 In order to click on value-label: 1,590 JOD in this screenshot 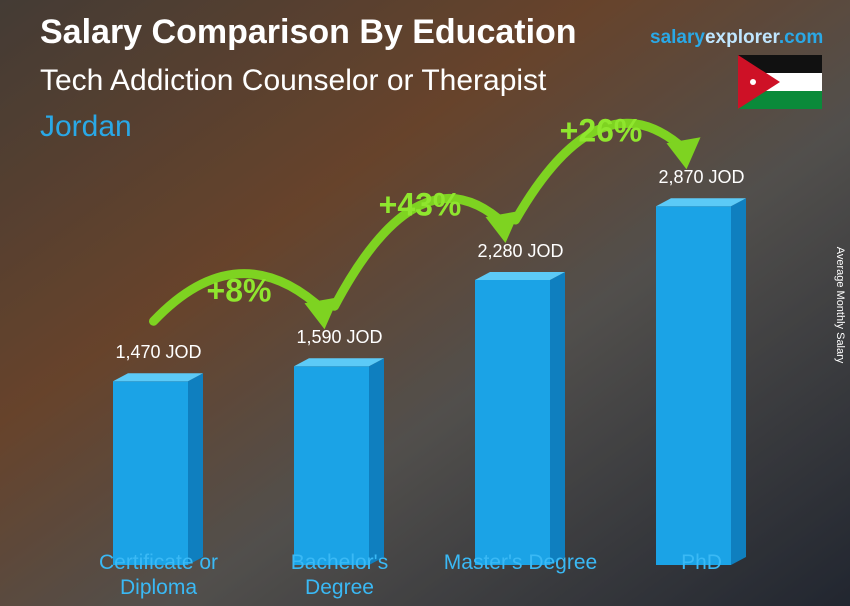, I will do `click(339, 337)`.